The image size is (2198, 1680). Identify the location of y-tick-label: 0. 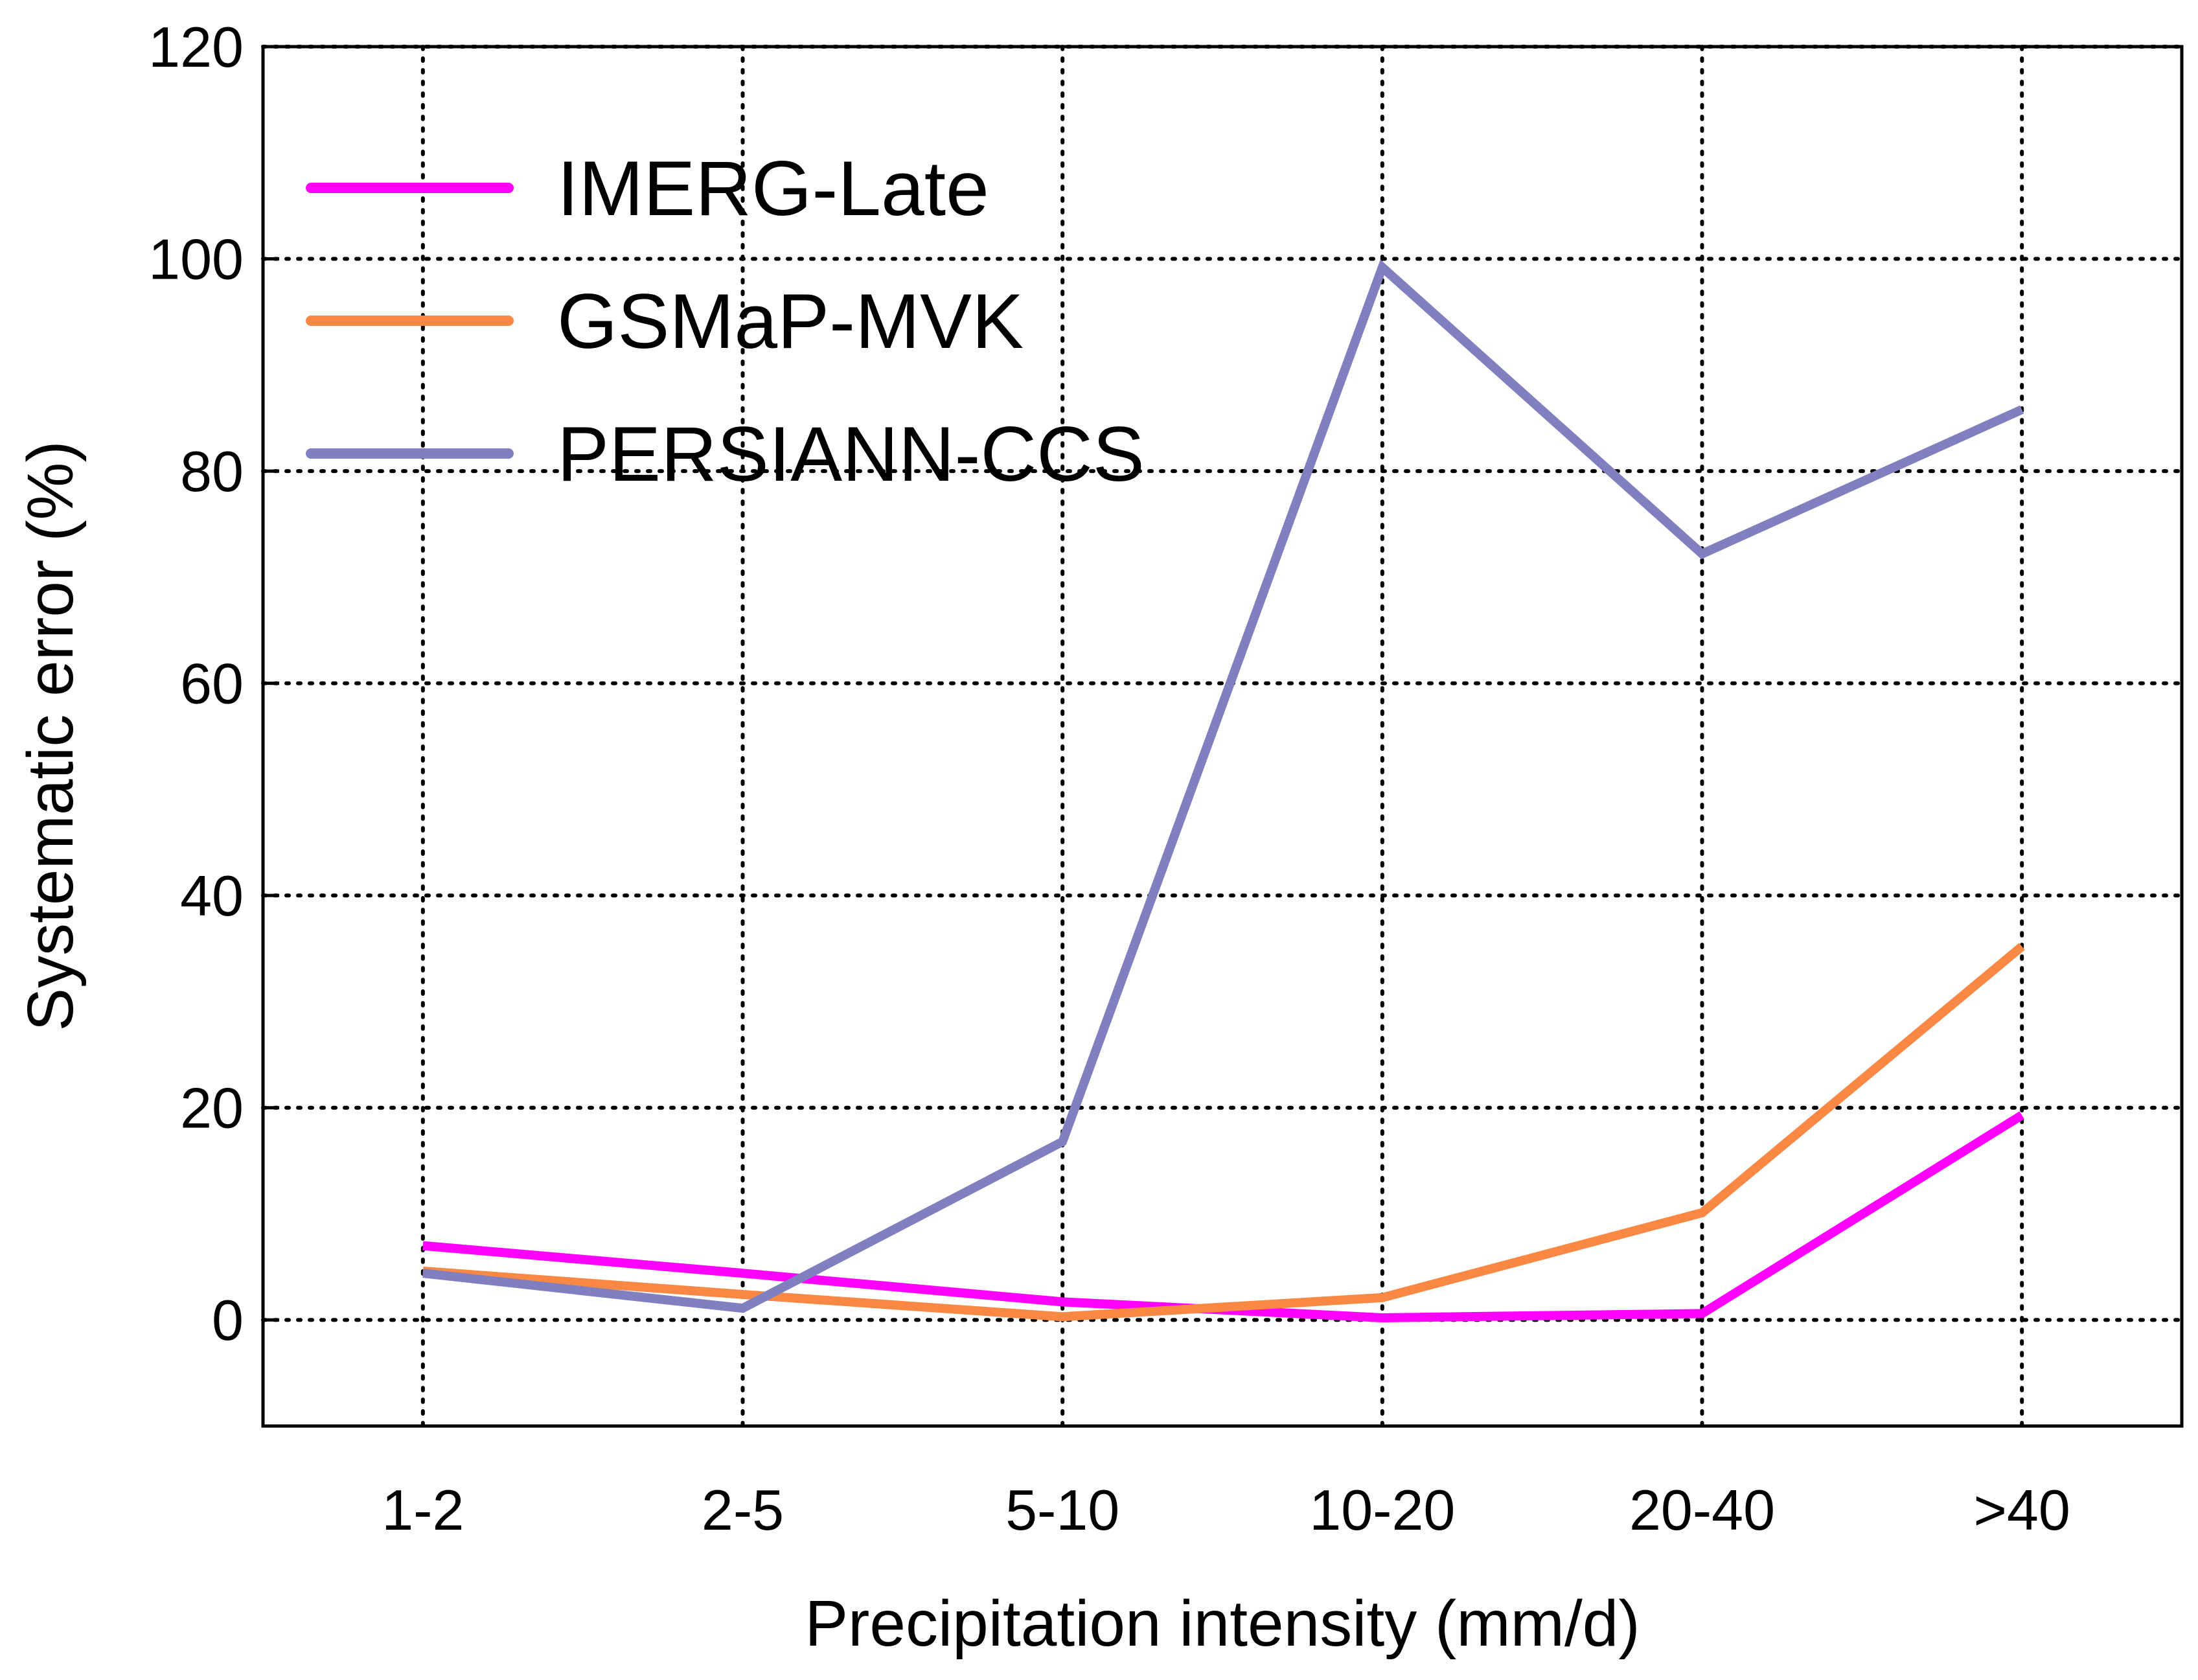
(228, 1320).